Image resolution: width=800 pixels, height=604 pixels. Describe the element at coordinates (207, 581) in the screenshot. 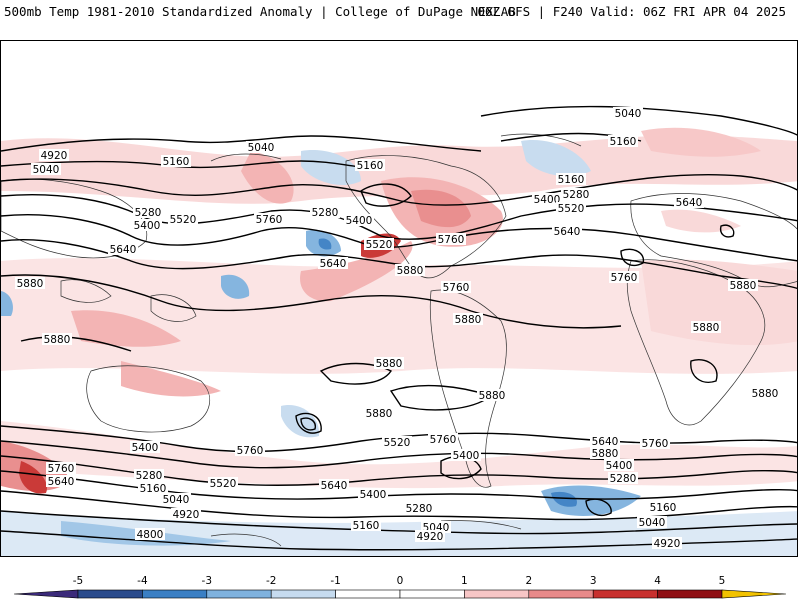

I see `colorbar-tick-label: -3` at that location.